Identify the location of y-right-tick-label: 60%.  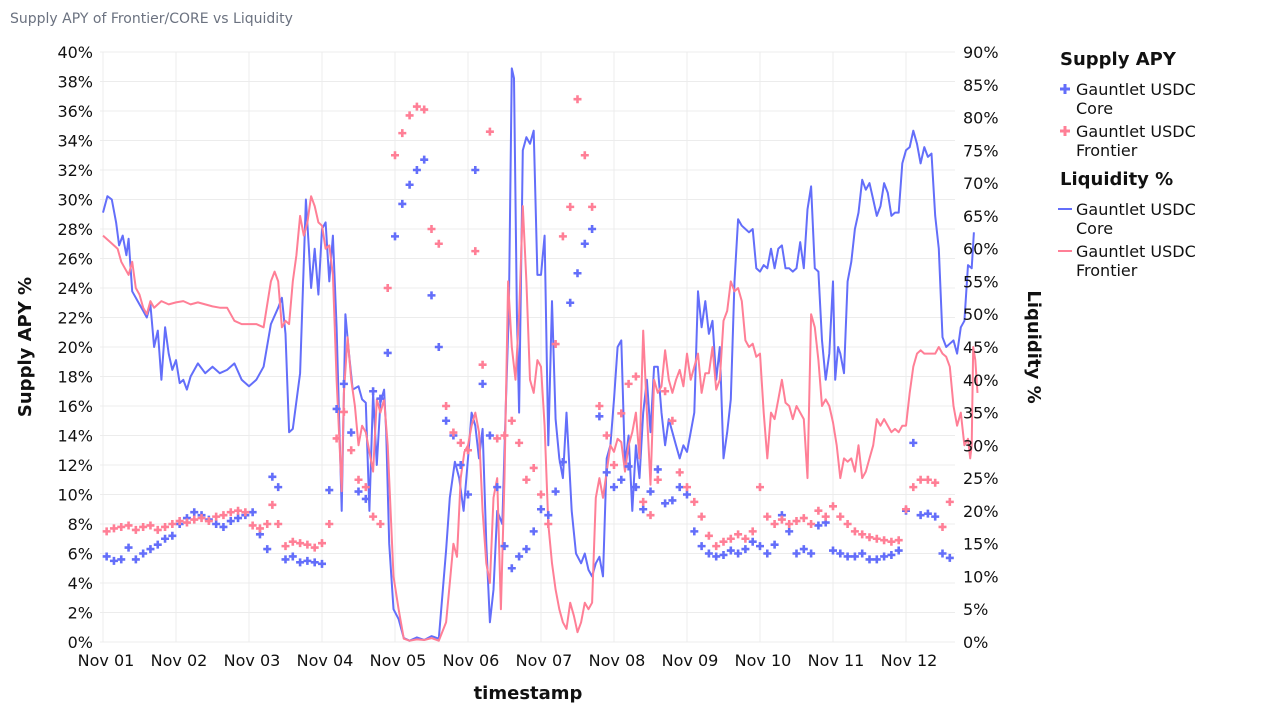
(981, 249).